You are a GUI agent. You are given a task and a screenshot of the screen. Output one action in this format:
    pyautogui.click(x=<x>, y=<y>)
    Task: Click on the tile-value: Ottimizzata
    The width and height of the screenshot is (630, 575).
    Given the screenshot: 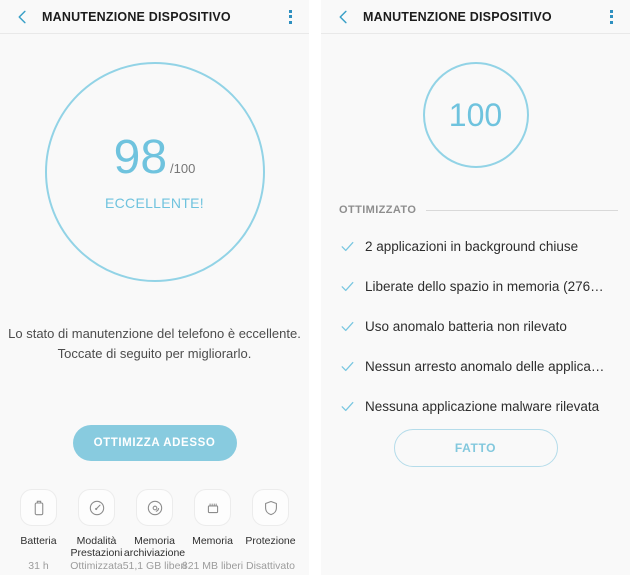 What is the action you would take?
    pyautogui.click(x=96, y=566)
    